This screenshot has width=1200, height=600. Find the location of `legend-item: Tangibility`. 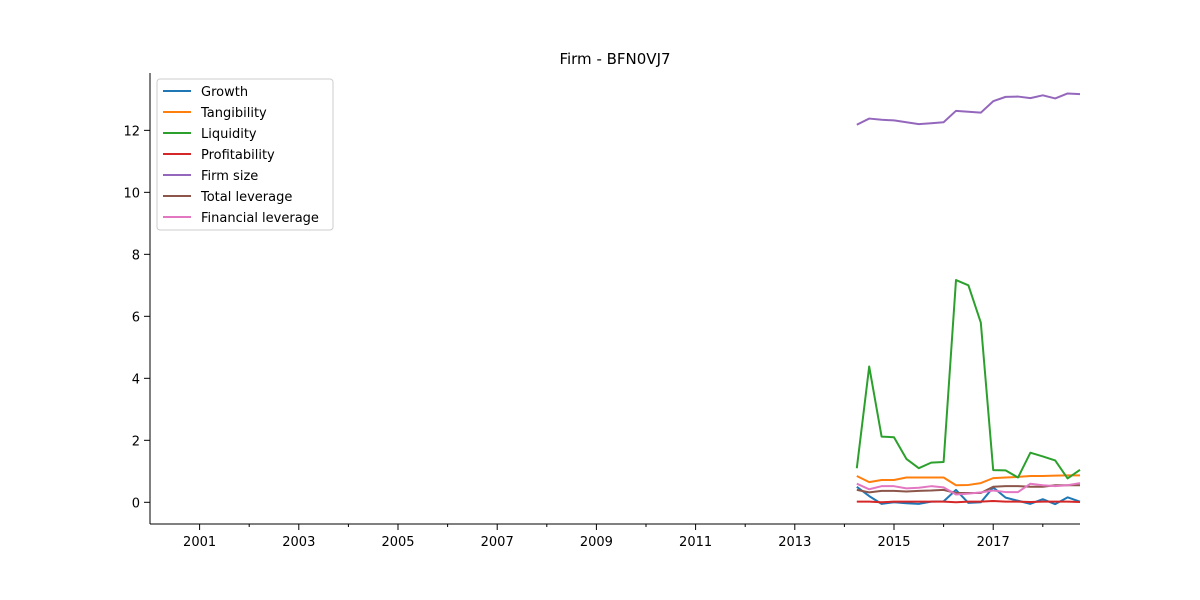

legend-item: Tangibility is located at coordinates (215, 113).